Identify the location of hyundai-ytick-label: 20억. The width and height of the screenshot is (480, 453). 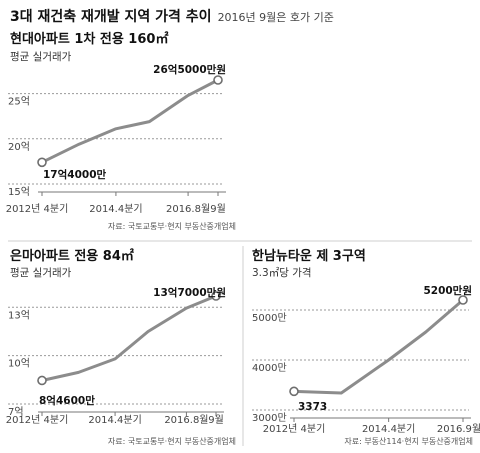
(19, 147).